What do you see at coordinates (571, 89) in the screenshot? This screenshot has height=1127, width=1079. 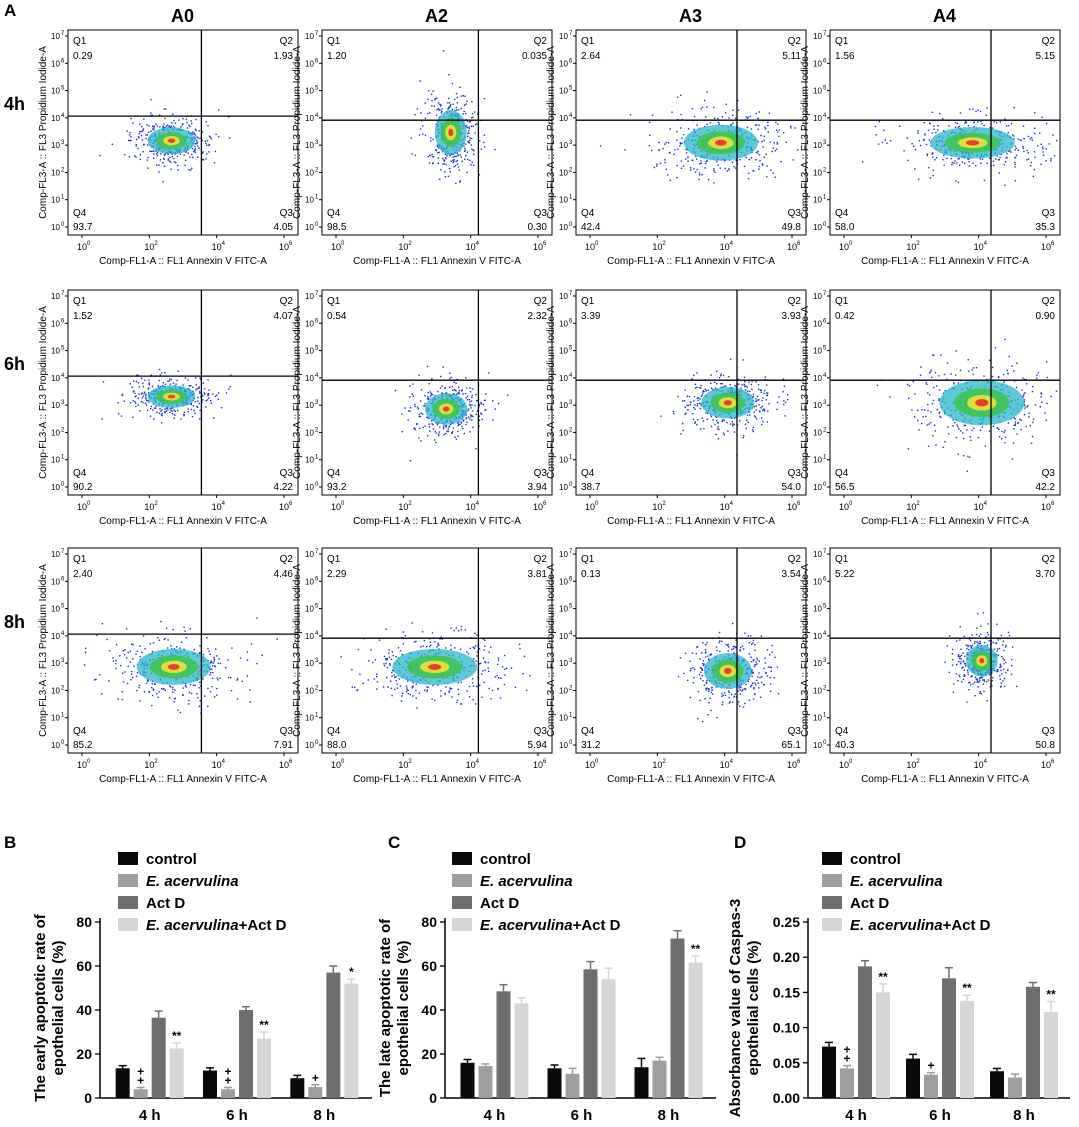 I see `y-tick-exponent: 5` at bounding box center [571, 89].